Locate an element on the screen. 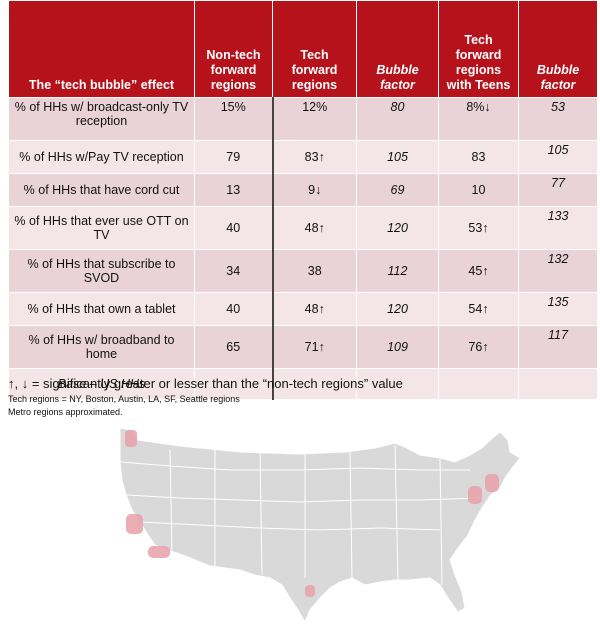 The image size is (600, 634). row-label: % of HHs that own a tablet is located at coordinates (101, 309).